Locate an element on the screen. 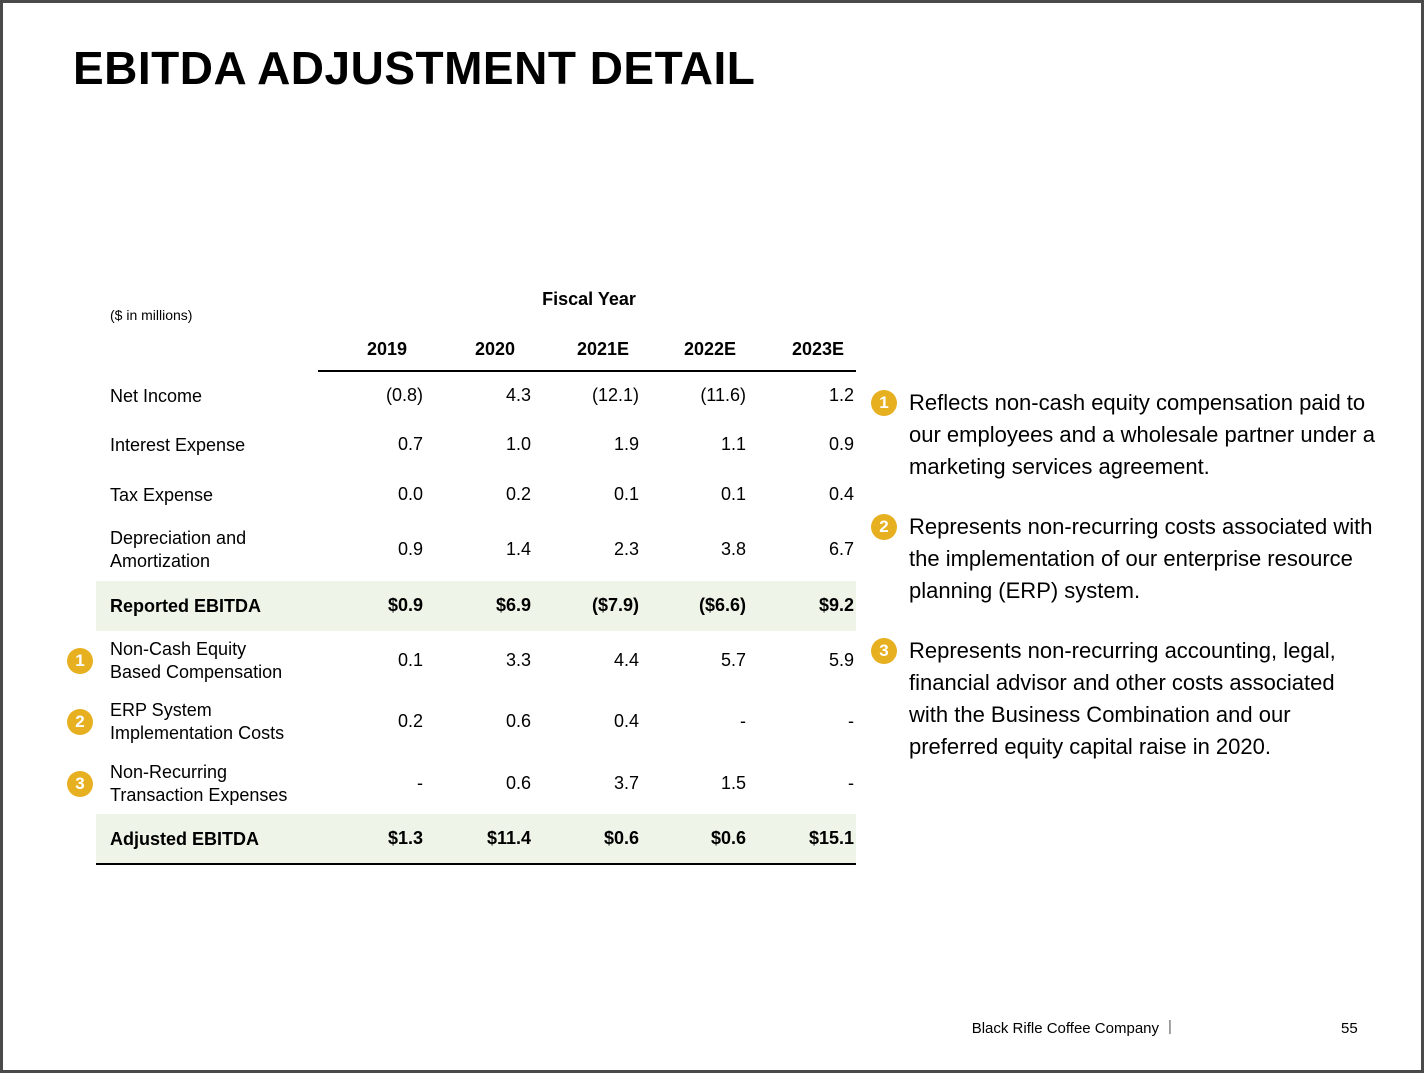  cell-value: $1.3 is located at coordinates (405, 838).